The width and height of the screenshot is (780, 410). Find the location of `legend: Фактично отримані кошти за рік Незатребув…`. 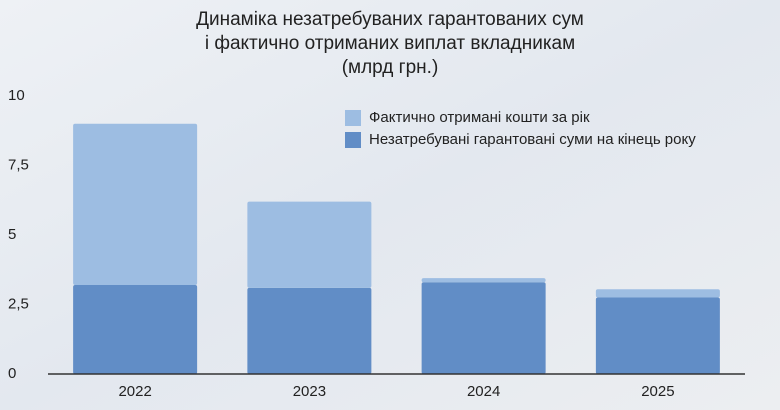

legend: Фактично отримані кошти за рік Незатребув… is located at coordinates (520, 128).